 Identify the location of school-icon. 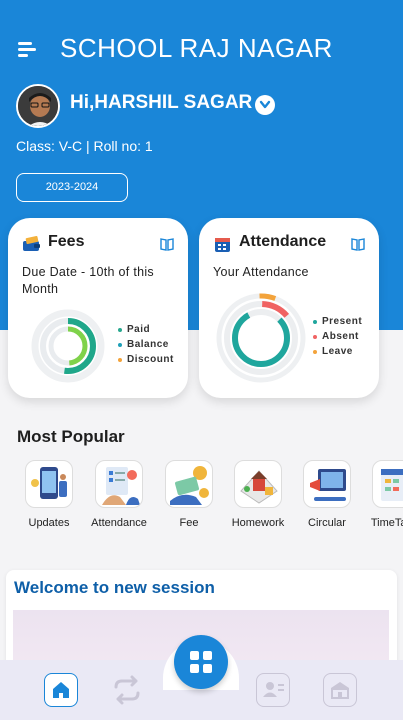
(340, 690).